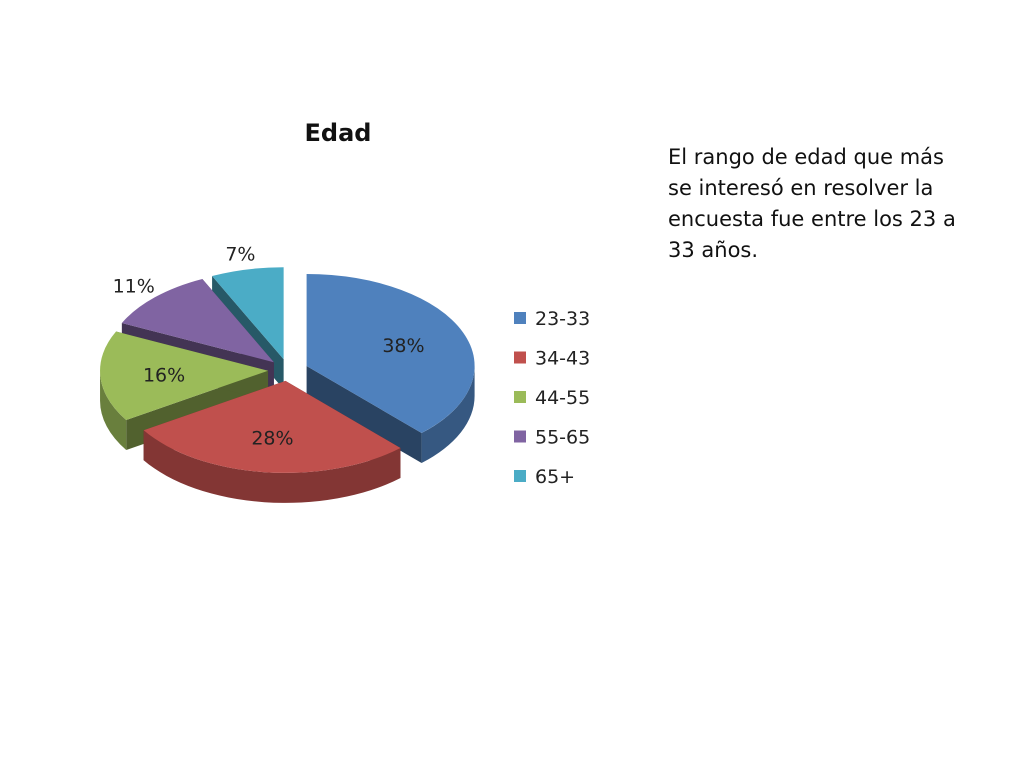  I want to click on legend-label: 44-55, so click(562, 398).